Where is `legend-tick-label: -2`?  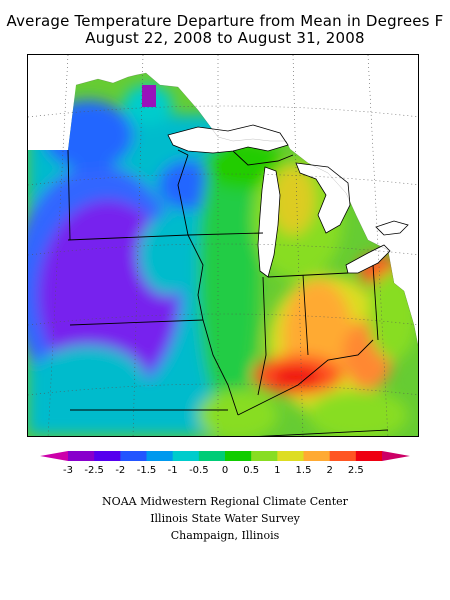 legend-tick-label: -2 is located at coordinates (120, 470).